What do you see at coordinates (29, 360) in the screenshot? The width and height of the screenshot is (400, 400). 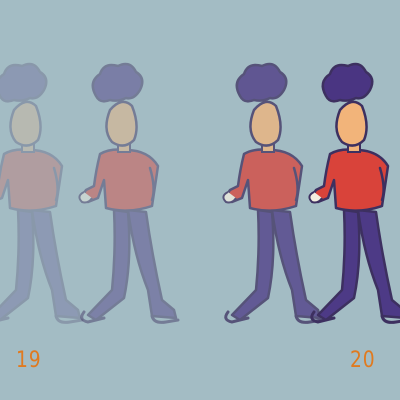 I see `frame-number-19: 19` at bounding box center [29, 360].